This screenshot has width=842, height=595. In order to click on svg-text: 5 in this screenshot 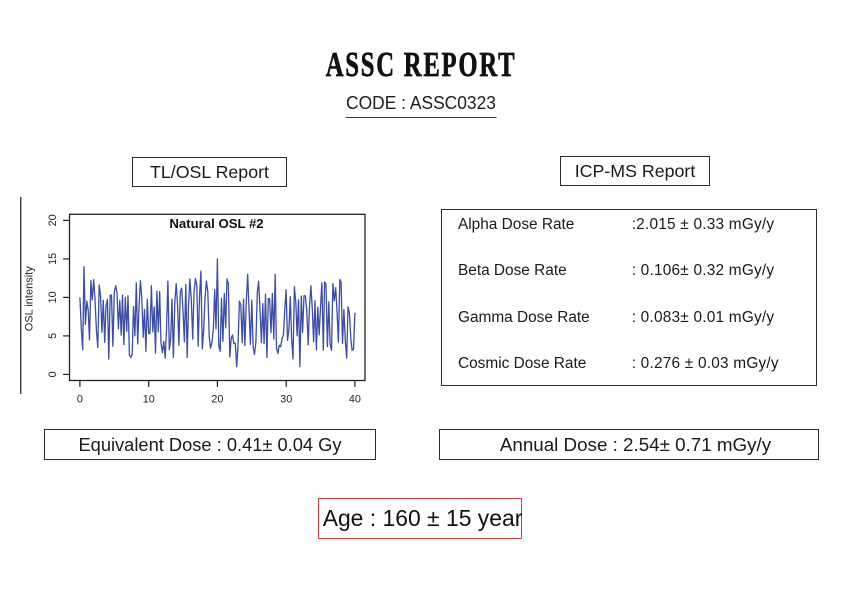, I will do `click(53, 336)`.